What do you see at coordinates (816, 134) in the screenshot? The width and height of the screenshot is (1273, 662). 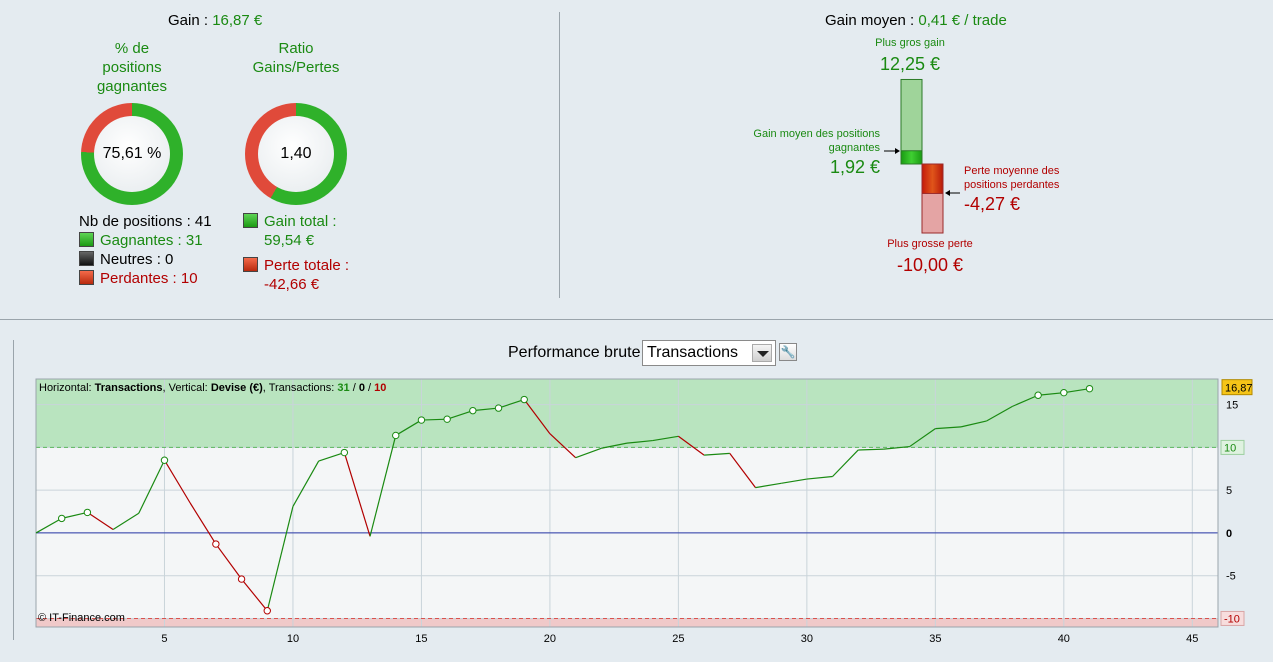 I see `avg-gain-label-line1: Gain moyen des positions` at bounding box center [816, 134].